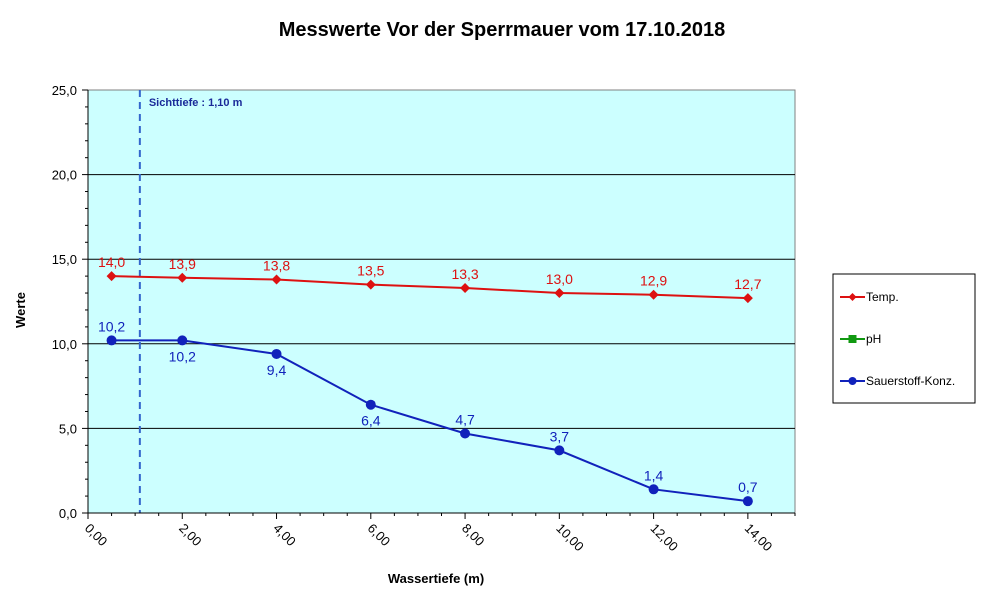 This screenshot has width=1000, height=612. Describe the element at coordinates (560, 436) in the screenshot. I see `data-label: 3,7` at that location.